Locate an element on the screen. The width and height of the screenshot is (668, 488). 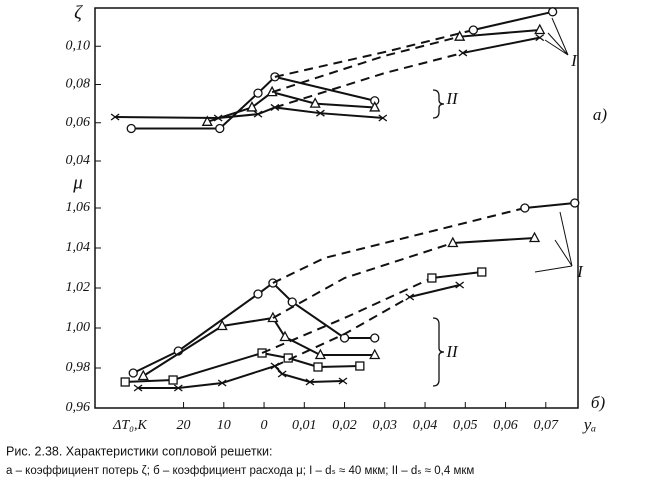
x-axis-label: yₐ is located at coordinates (589, 424).